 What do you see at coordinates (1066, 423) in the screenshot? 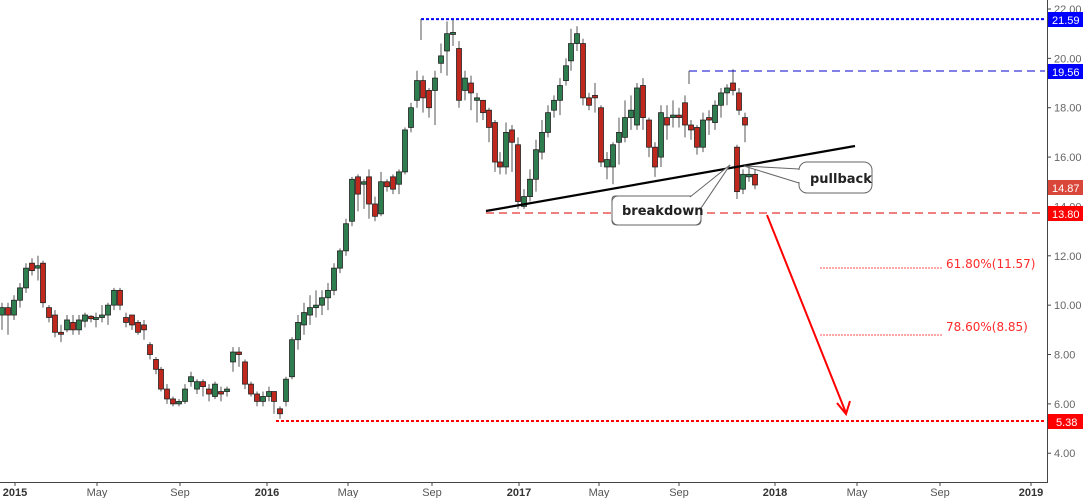
I see `svg-text: 5.38` at bounding box center [1066, 423].